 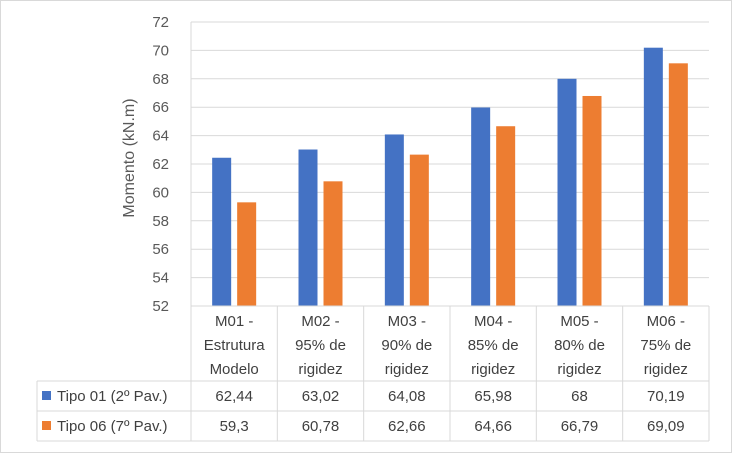 I want to click on category-label: M04 -, so click(x=493, y=321).